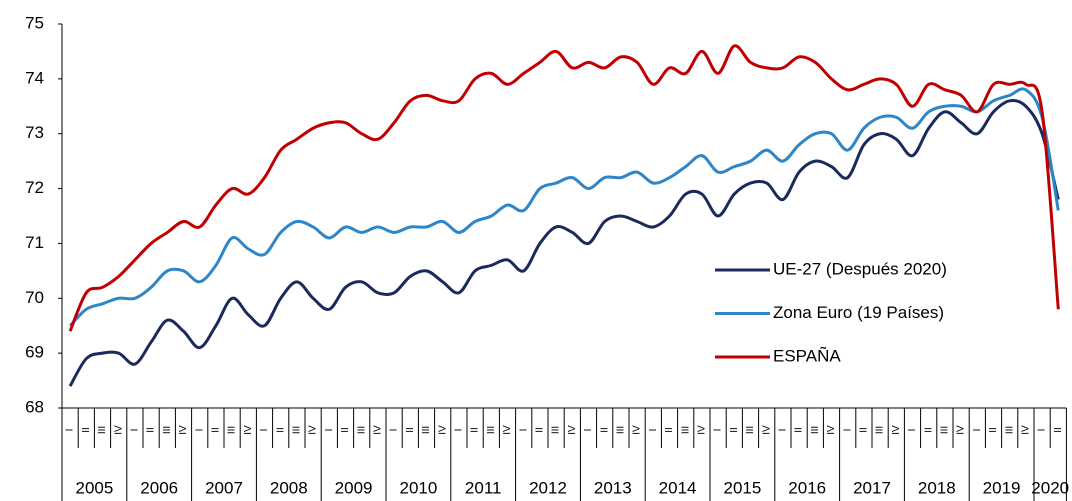  Describe the element at coordinates (807, 487) in the screenshot. I see `year-label: 2016` at that location.